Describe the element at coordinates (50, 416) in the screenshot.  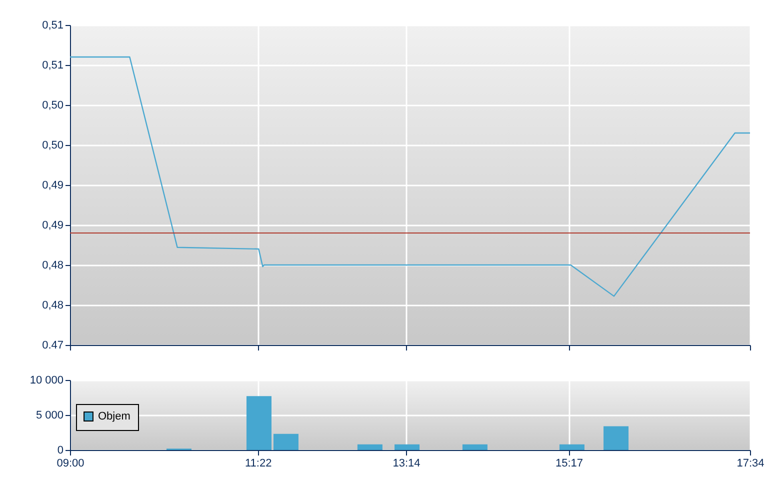
I see `y-tick-label: 5 000` at that location.